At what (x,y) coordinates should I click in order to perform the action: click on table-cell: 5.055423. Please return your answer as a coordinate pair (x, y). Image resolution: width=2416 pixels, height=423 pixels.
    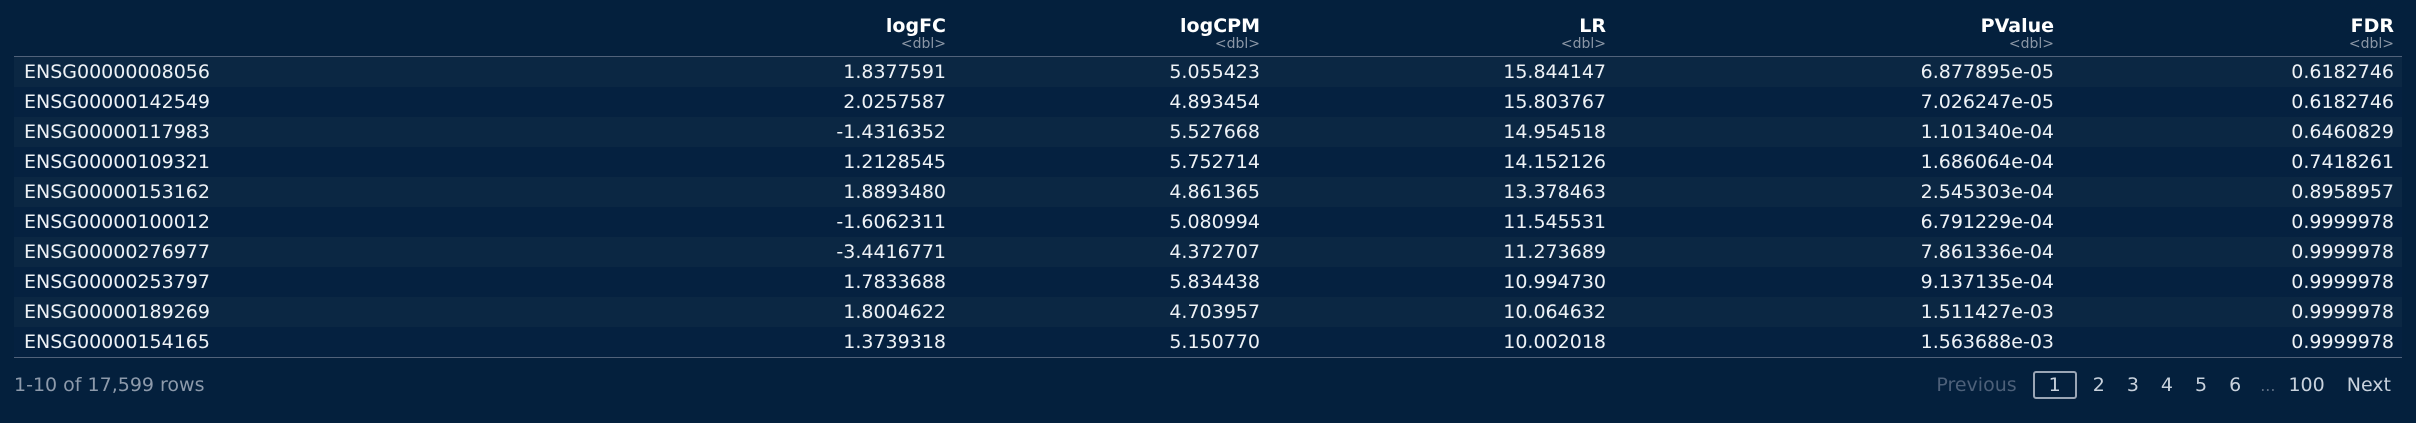
    Looking at the image, I should click on (1111, 71).